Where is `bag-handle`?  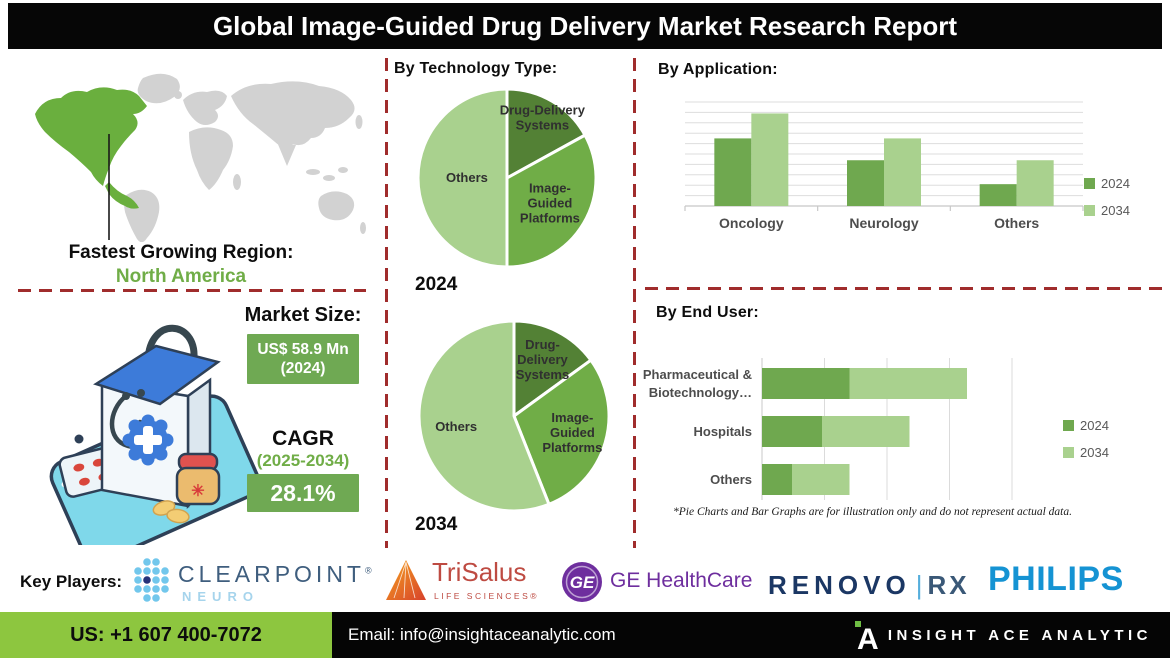 bag-handle is located at coordinates (171, 344).